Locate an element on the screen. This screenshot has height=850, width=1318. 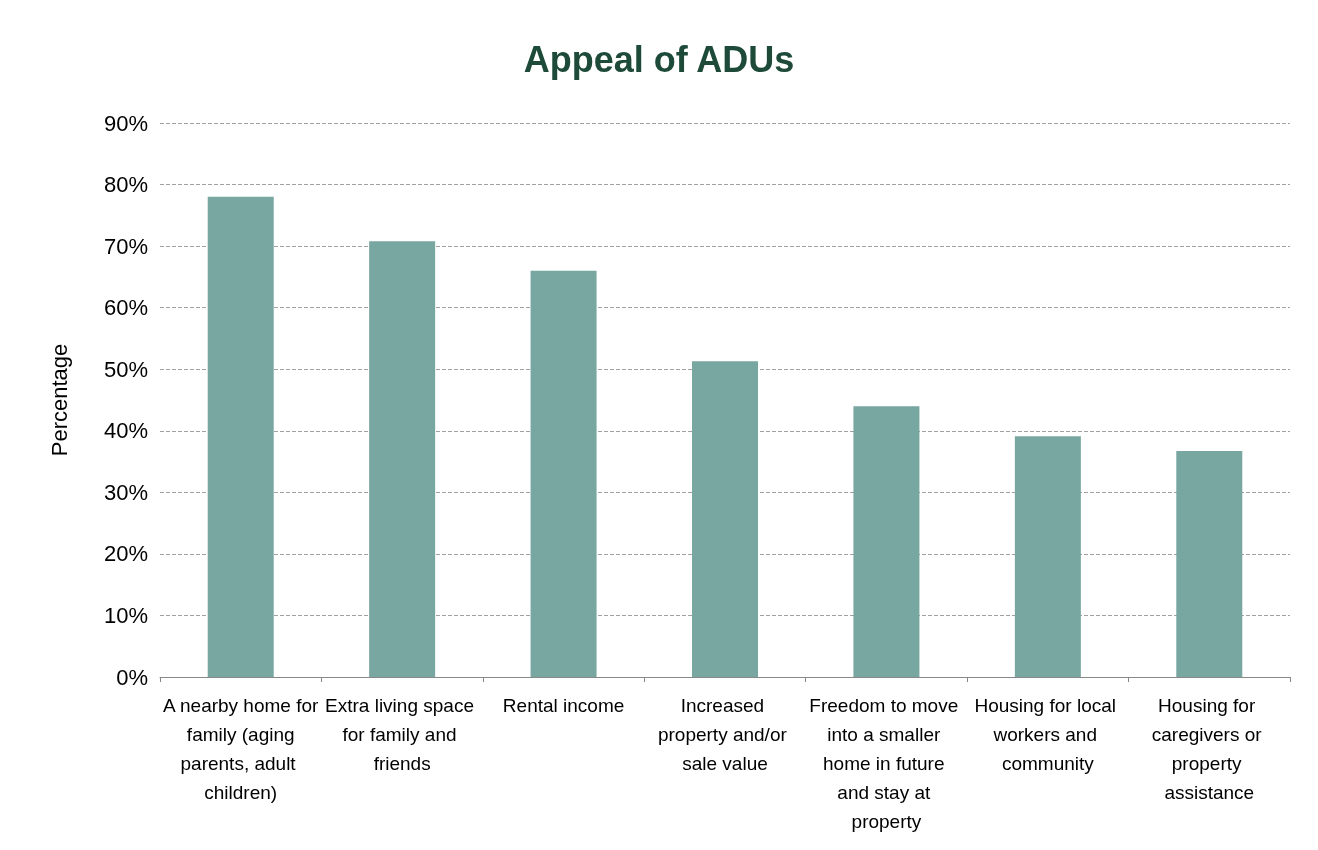
y-tick-label: 50% is located at coordinates (125, 369).